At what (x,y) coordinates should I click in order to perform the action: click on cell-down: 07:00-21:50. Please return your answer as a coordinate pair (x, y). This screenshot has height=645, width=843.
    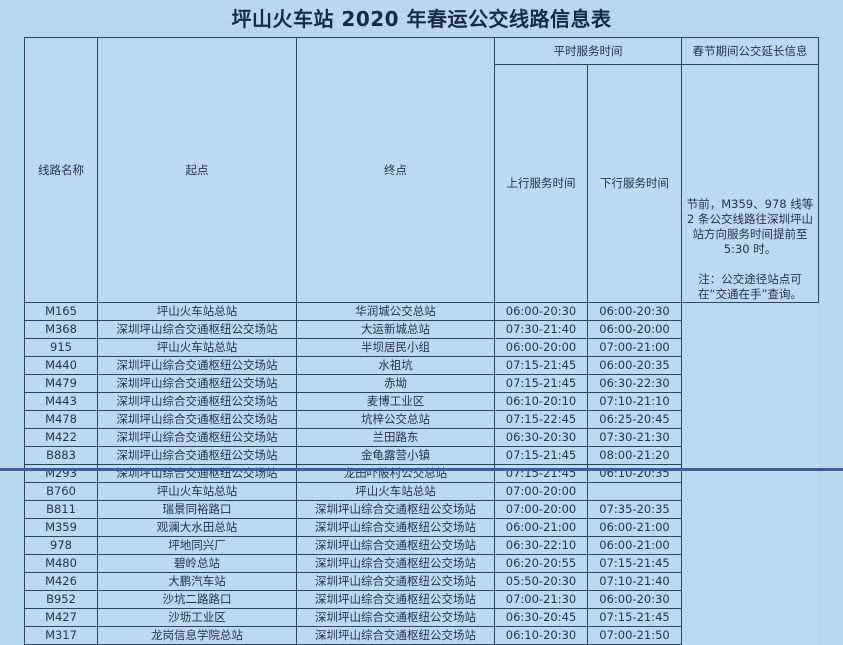
    Looking at the image, I should click on (634, 635).